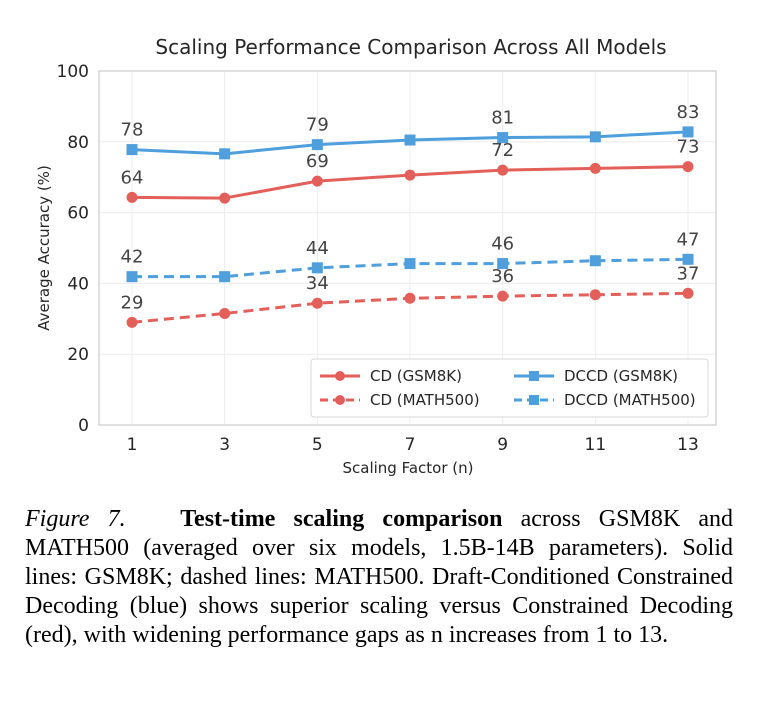  I want to click on x-tick-label: 11, so click(596, 445).